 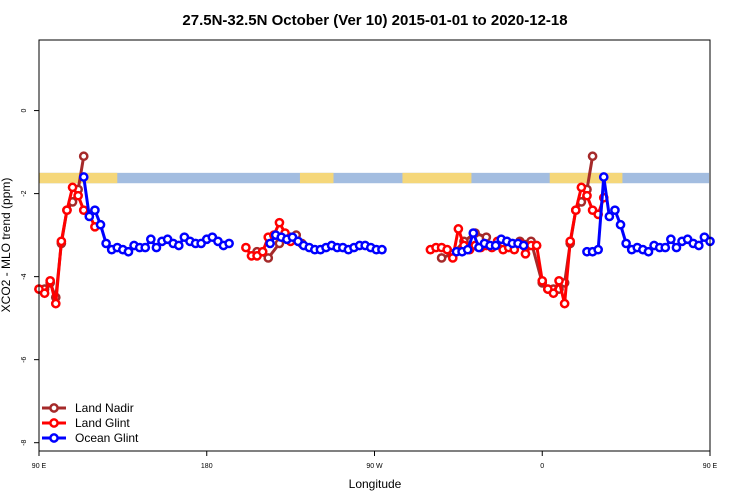 I want to click on y-tick-label: -4, so click(x=24, y=276).